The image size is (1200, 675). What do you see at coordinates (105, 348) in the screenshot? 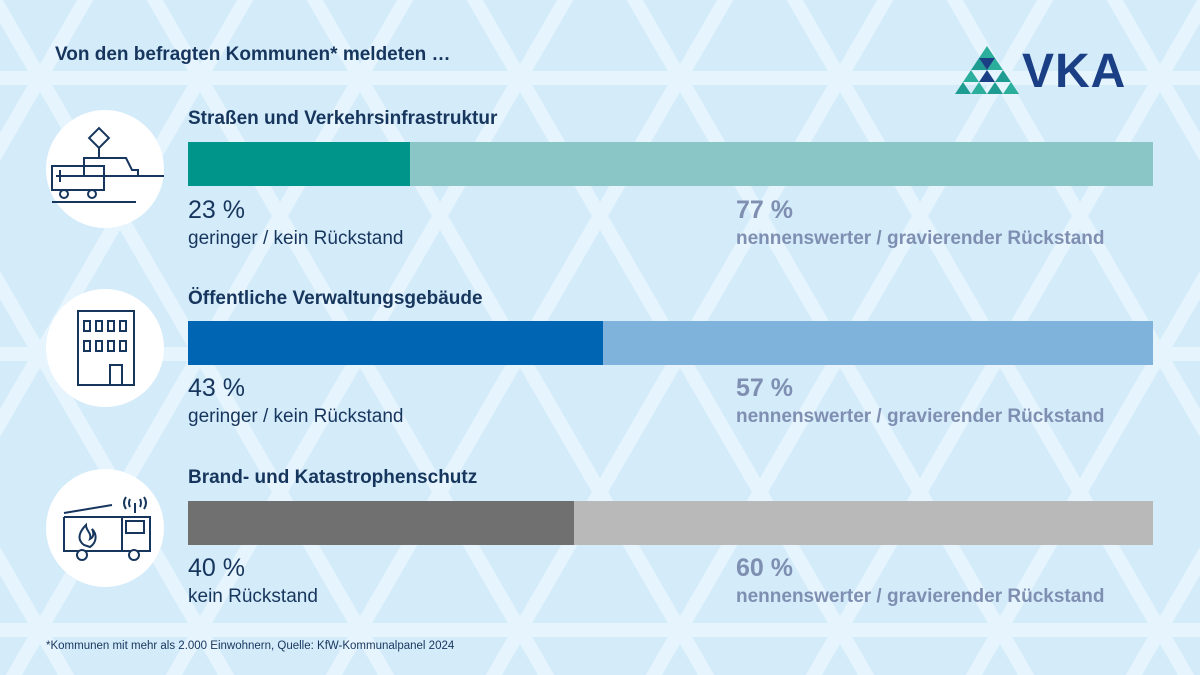
I see `office-building-icon` at bounding box center [105, 348].